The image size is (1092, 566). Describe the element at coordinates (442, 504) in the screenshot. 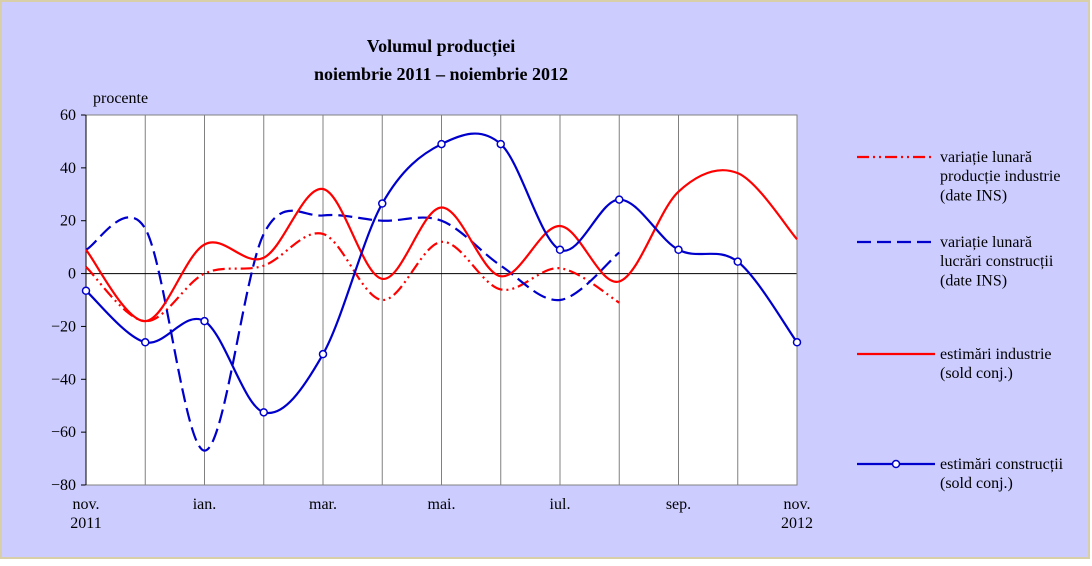

I see `x-tick-label: mai.` at that location.